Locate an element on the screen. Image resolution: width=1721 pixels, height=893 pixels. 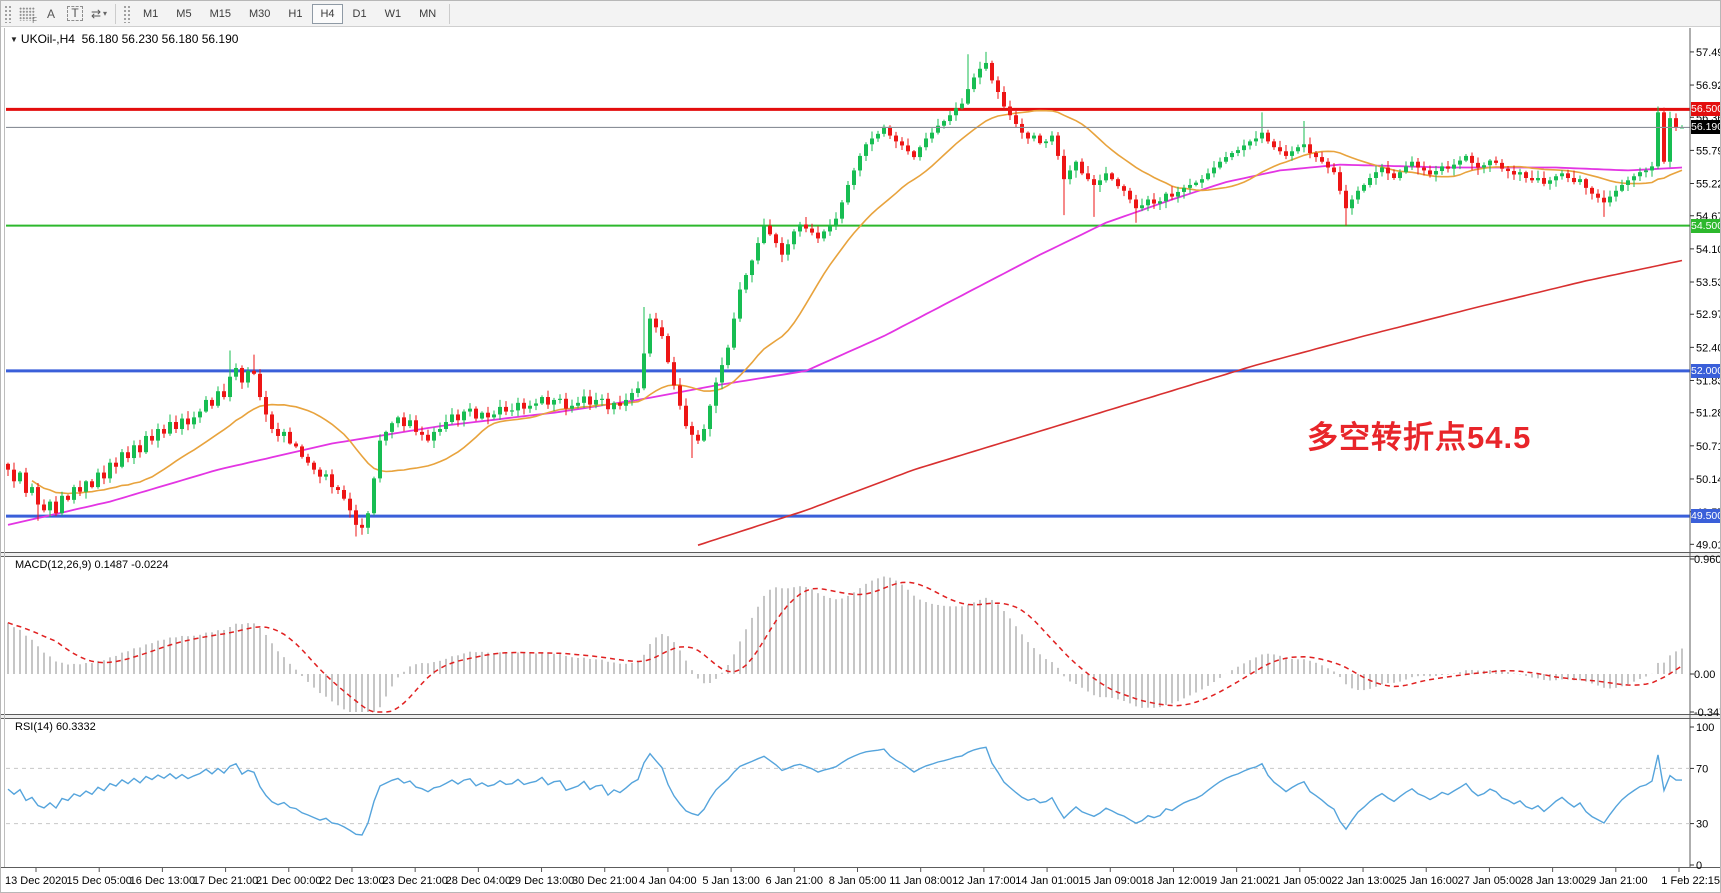
timeframe-button-w1: W1 is located at coordinates (393, 13).